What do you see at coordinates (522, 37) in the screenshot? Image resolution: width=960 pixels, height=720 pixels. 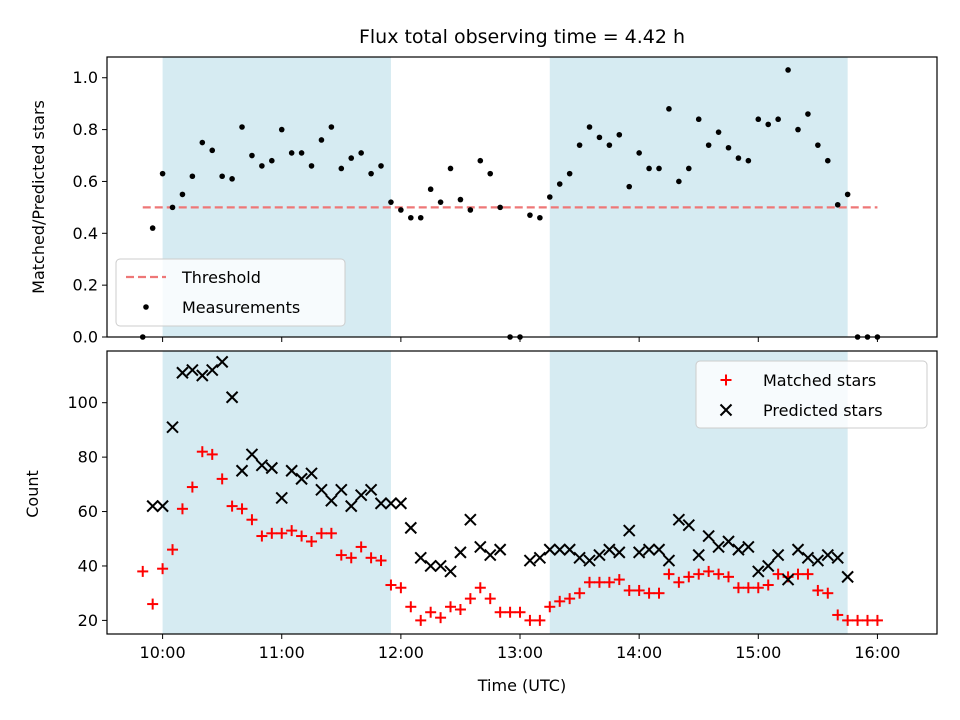 I see `chart-title: Flux total observing time = 4.42 h` at bounding box center [522, 37].